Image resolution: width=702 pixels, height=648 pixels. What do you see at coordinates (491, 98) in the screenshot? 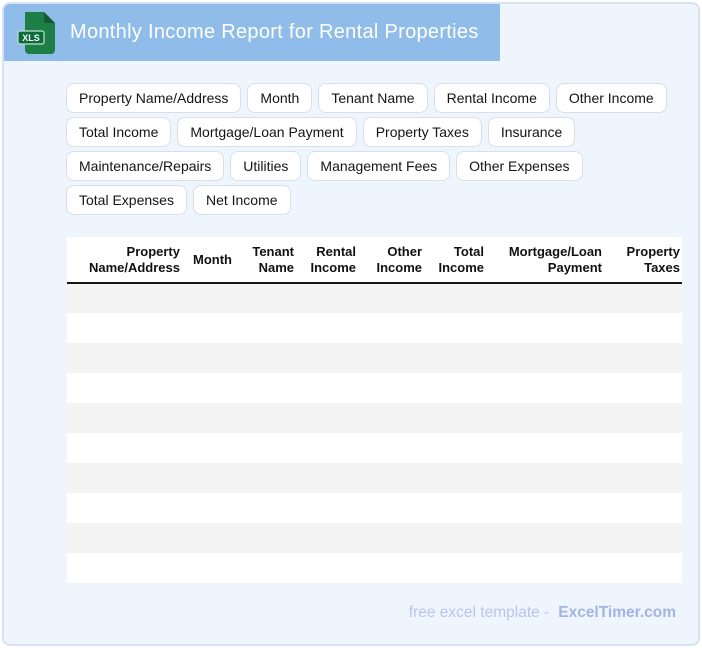
I see `field-tag-chip: Rental Income` at bounding box center [491, 98].